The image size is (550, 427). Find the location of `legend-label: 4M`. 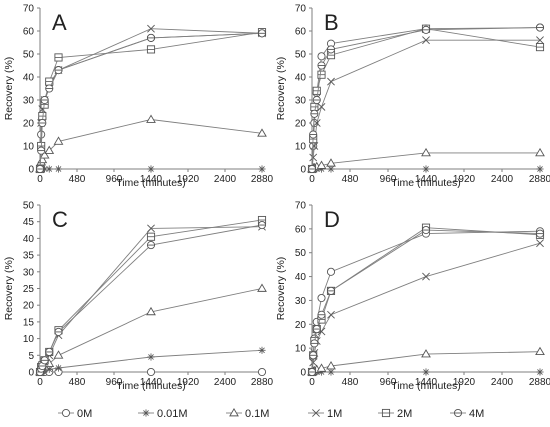

legend-label: 4M is located at coordinates (476, 414).